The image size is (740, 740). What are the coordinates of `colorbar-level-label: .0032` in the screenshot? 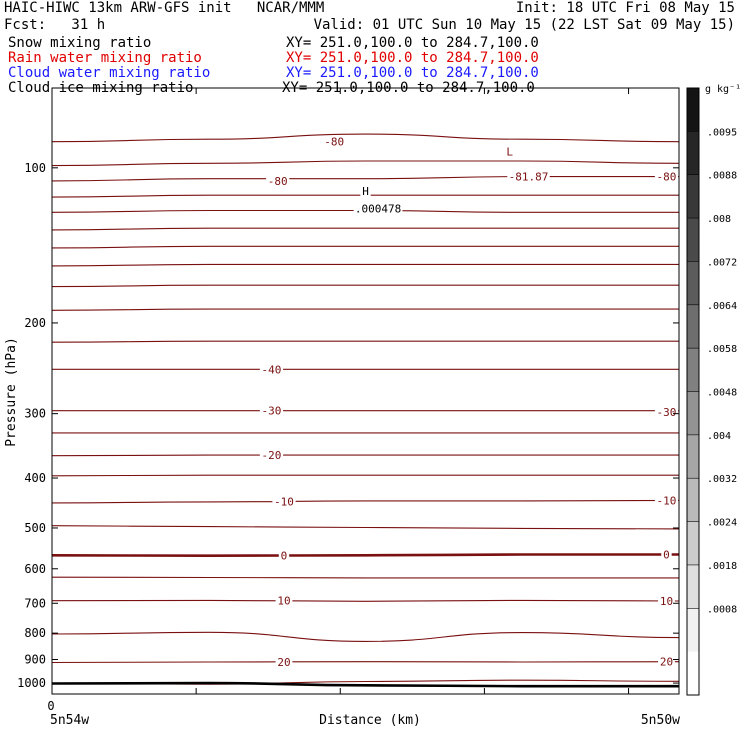 It's located at (722, 479).